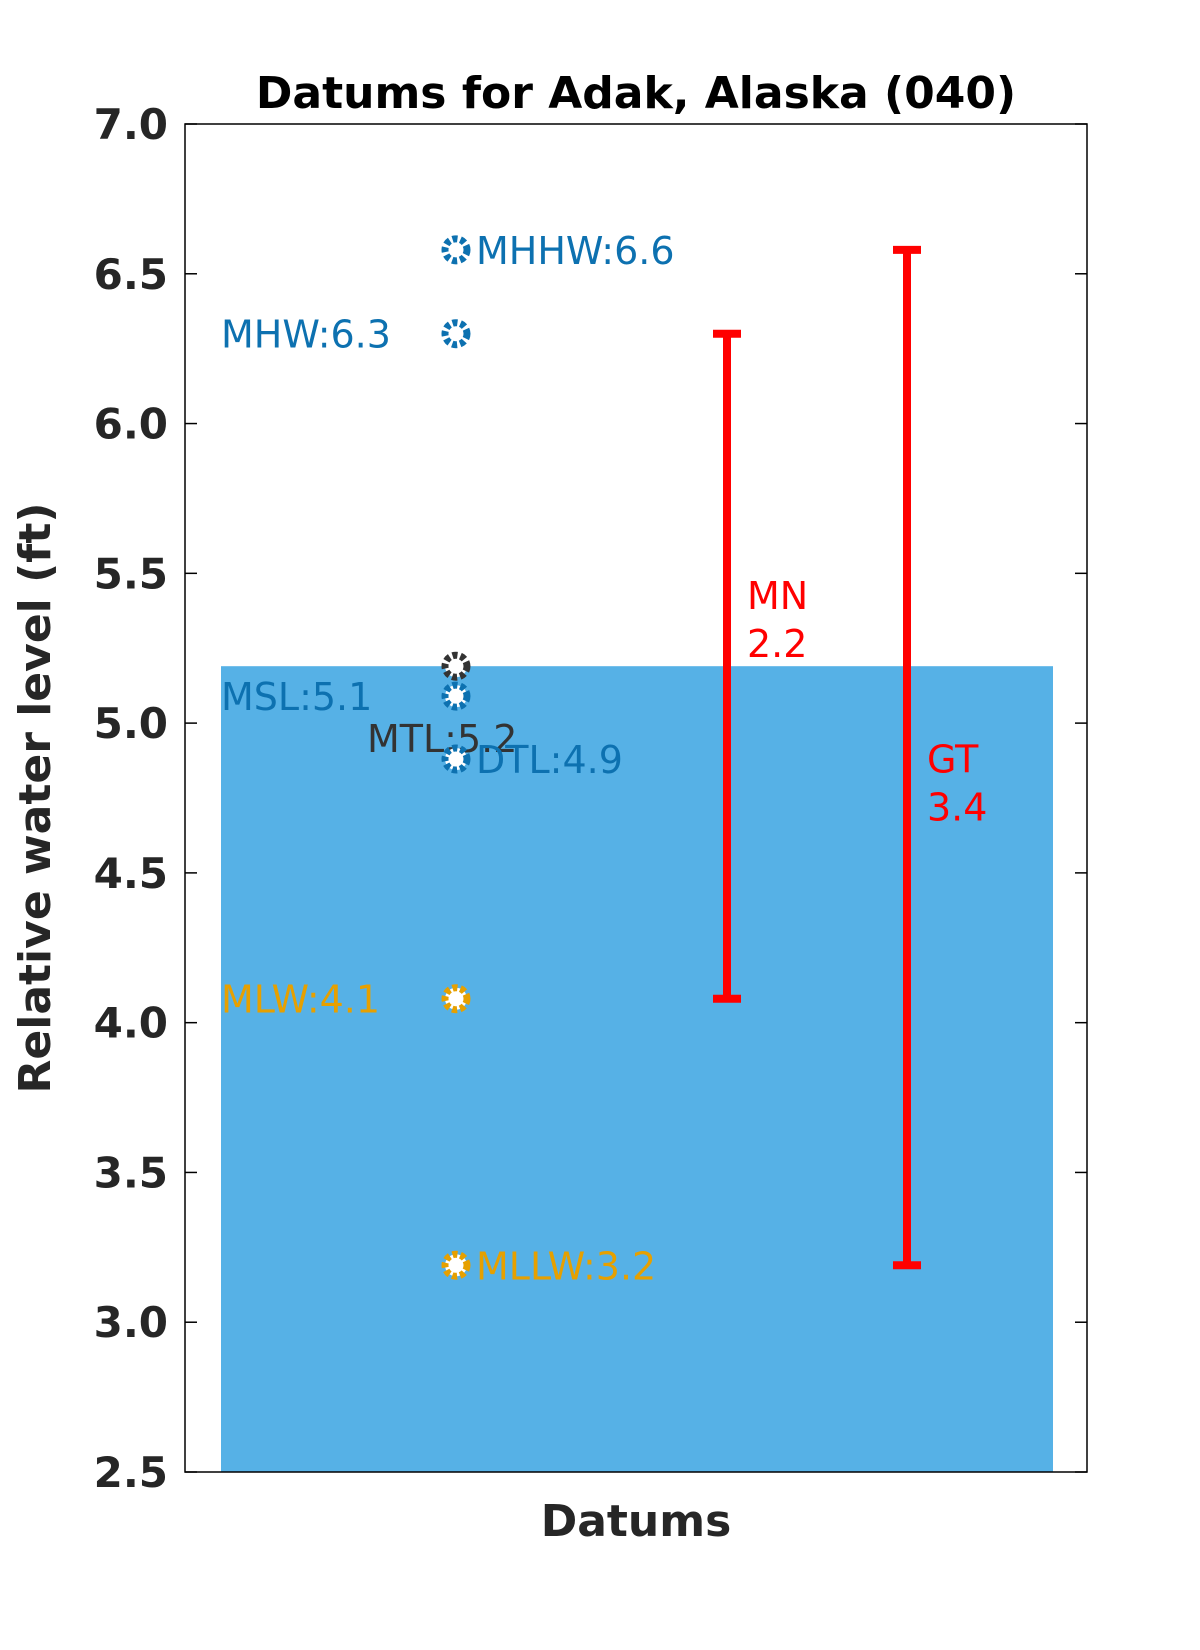 This screenshot has height=1650, width=1200. I want to click on datum-point-mllw, so click(456, 1265).